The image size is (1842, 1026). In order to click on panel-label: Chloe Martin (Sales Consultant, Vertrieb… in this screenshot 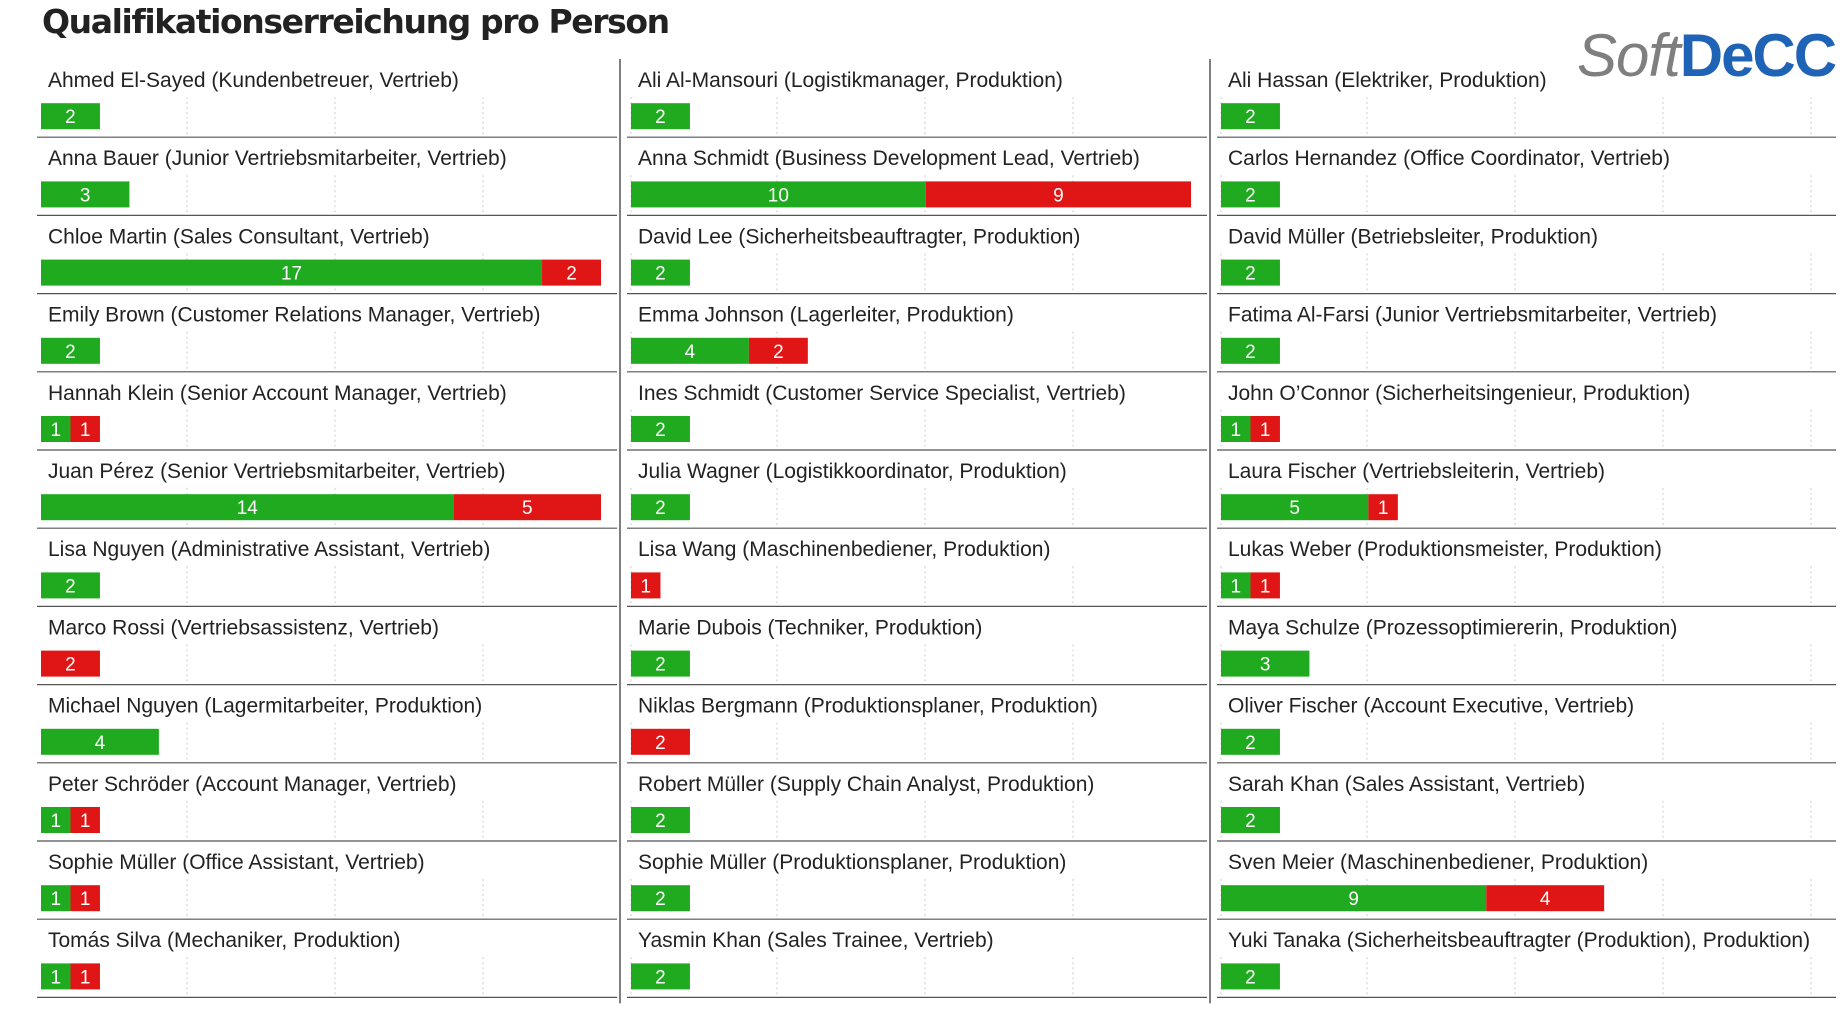, I will do `click(239, 236)`.